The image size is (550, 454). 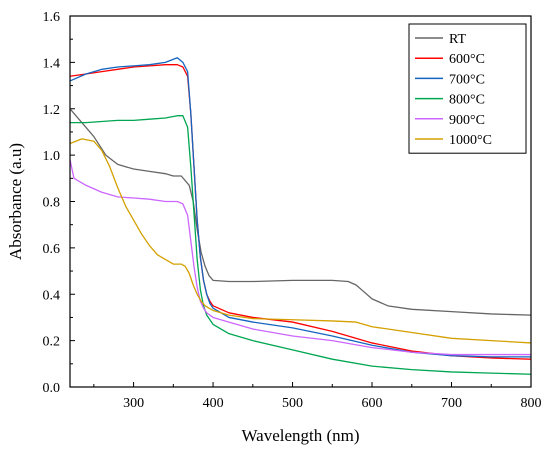 What do you see at coordinates (52, 249) in the screenshot?
I see `y-tick-label: 0.6` at bounding box center [52, 249].